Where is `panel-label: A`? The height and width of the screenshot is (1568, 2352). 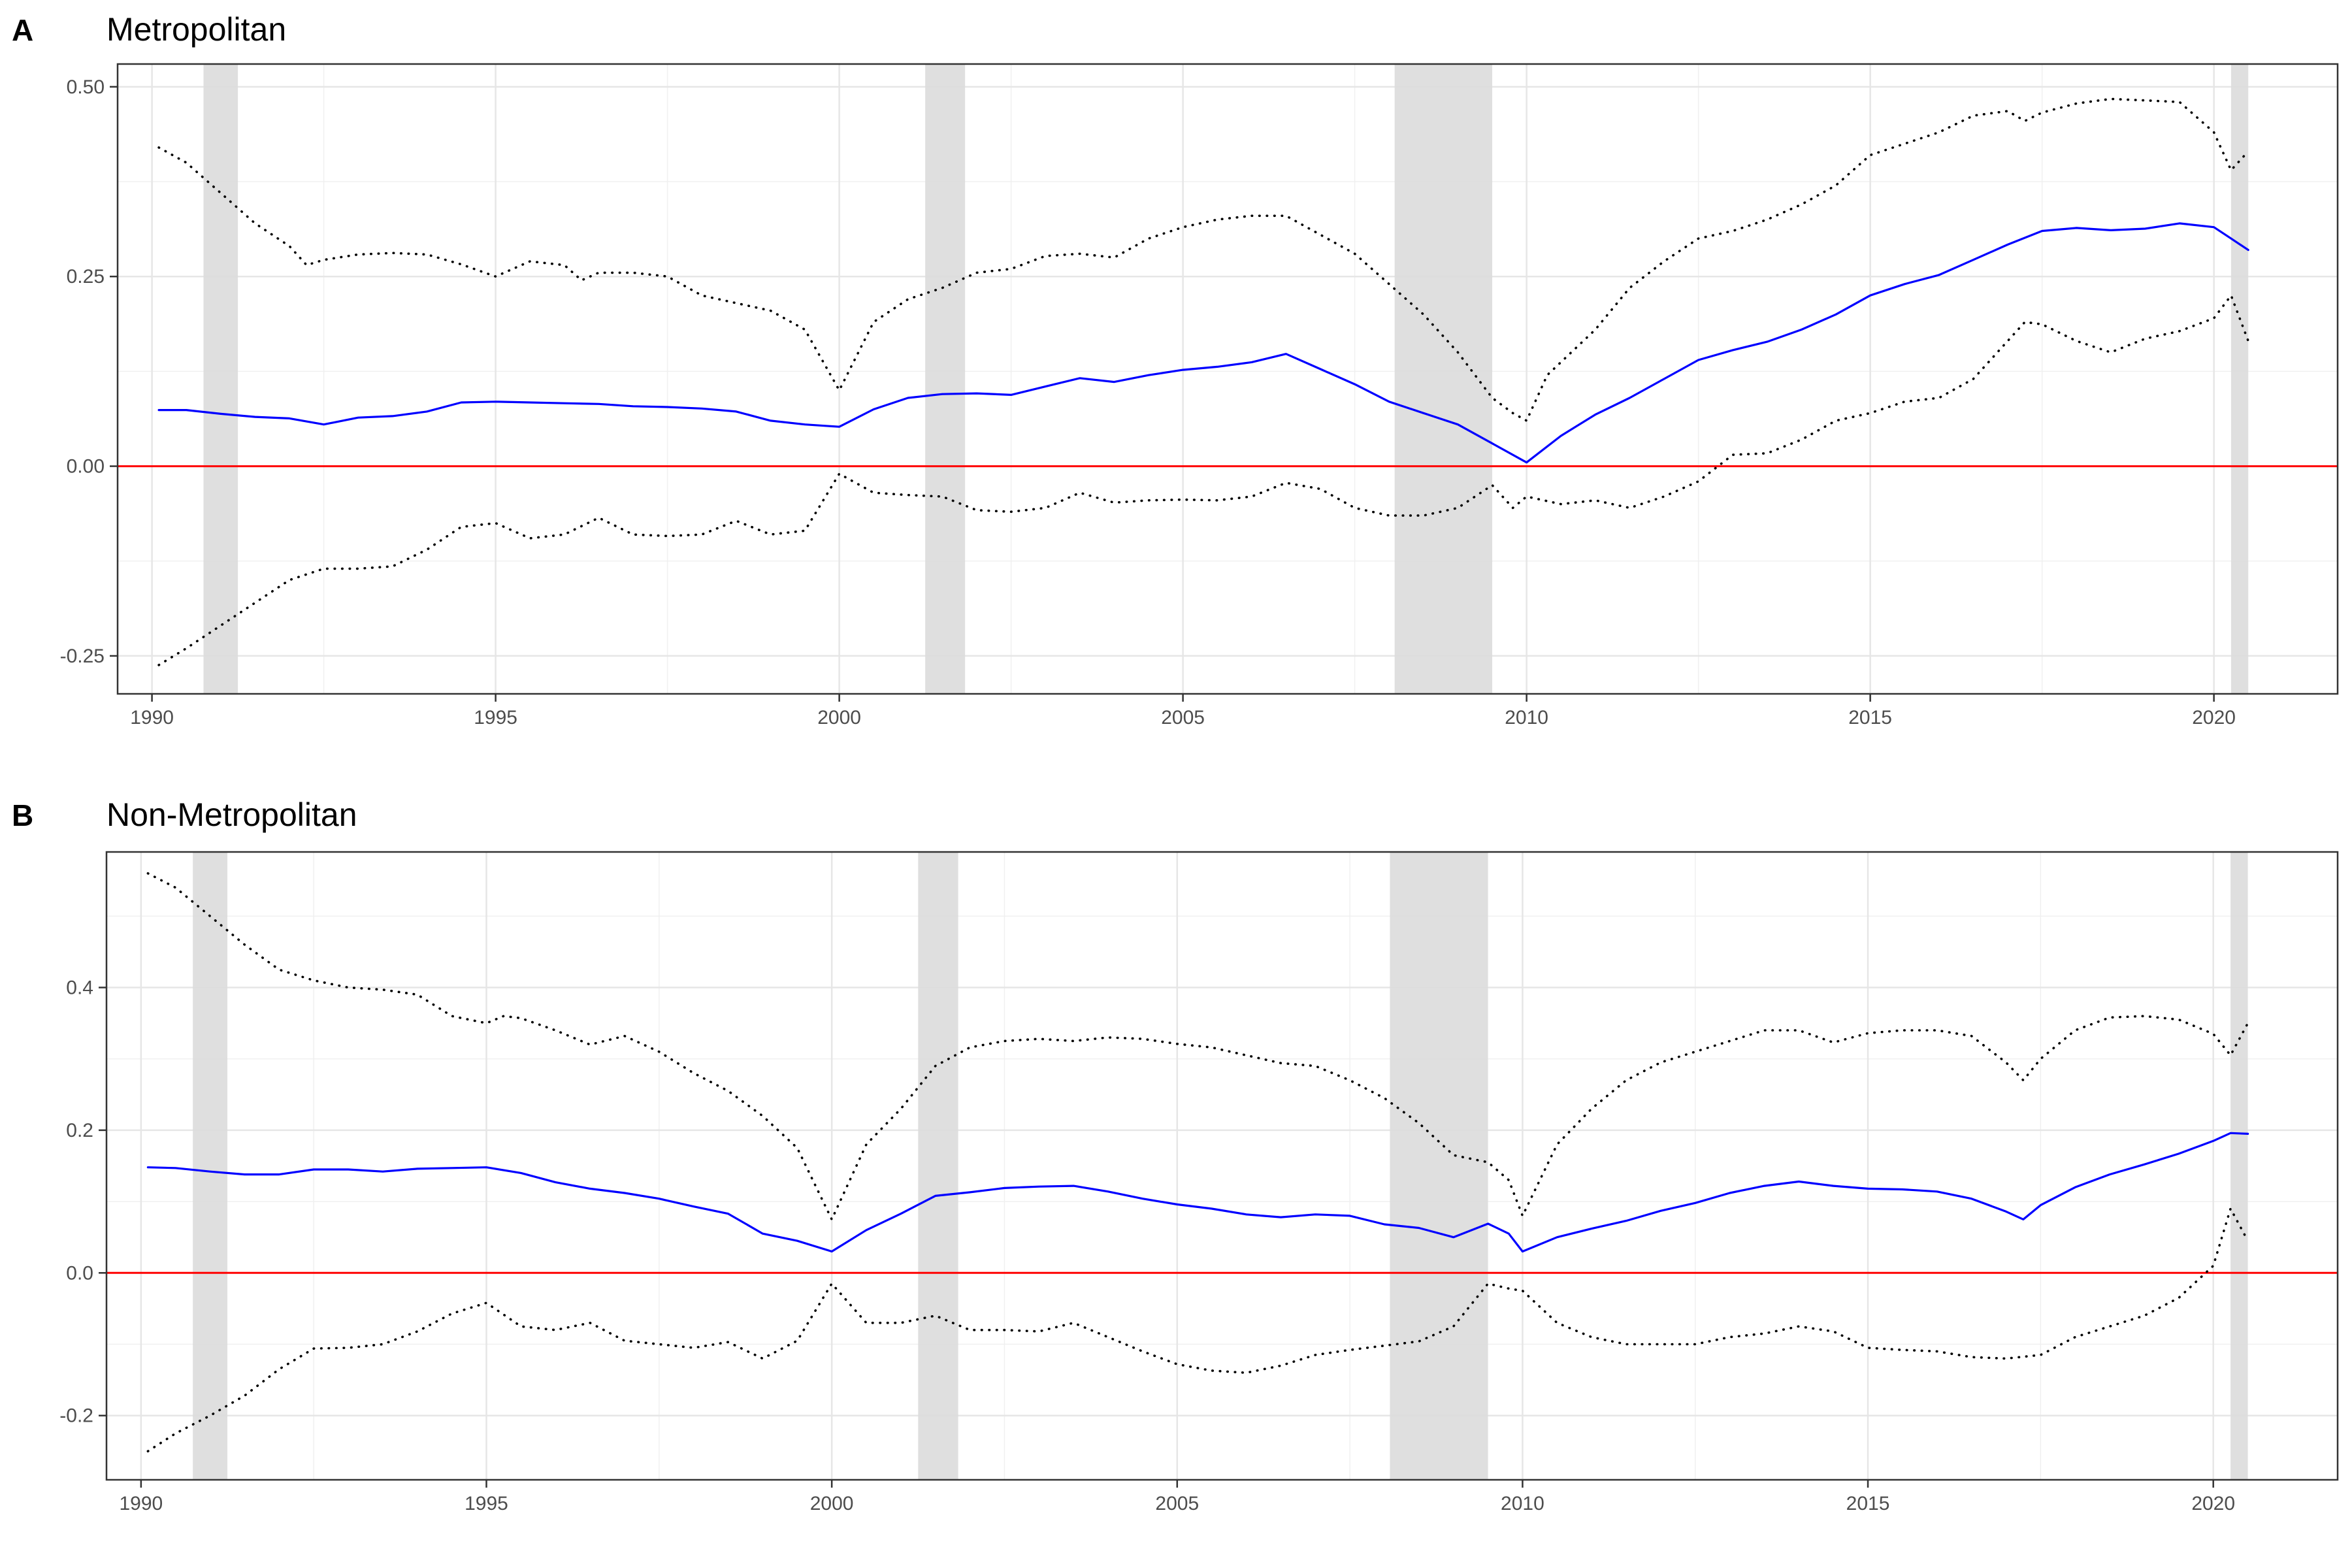 panel-label: A is located at coordinates (22, 30).